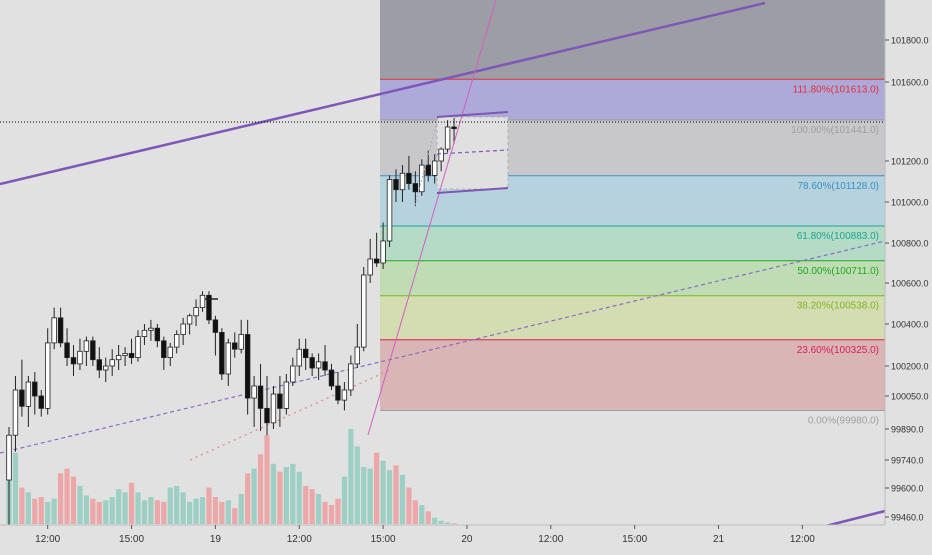  Describe the element at coordinates (719, 539) in the screenshot. I see `x-tick-label: 21` at that location.